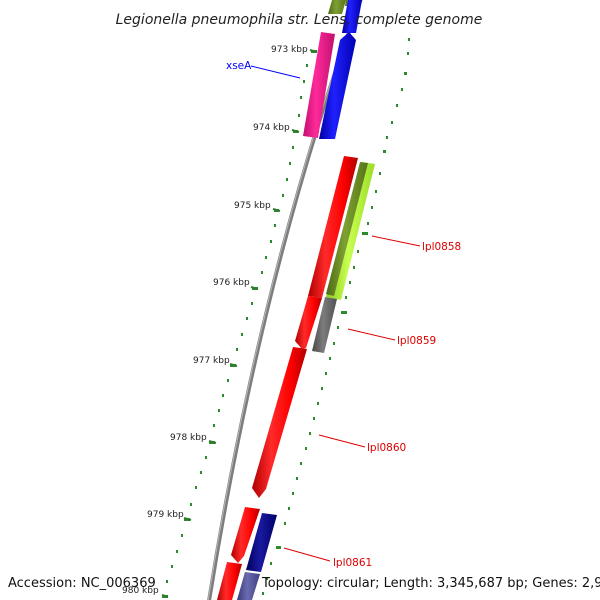 The width and height of the screenshot is (600, 600). What do you see at coordinates (342, 441) in the screenshot?
I see `leader-line-lpl0860` at bounding box center [342, 441].